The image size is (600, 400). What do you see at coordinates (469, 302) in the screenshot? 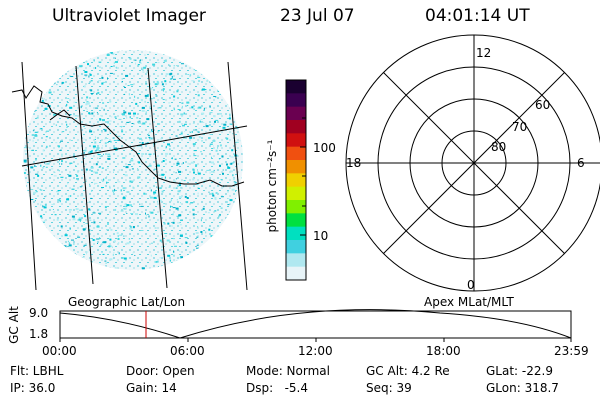
I see `apex-label: Apex MLat/MLT` at bounding box center [469, 302].